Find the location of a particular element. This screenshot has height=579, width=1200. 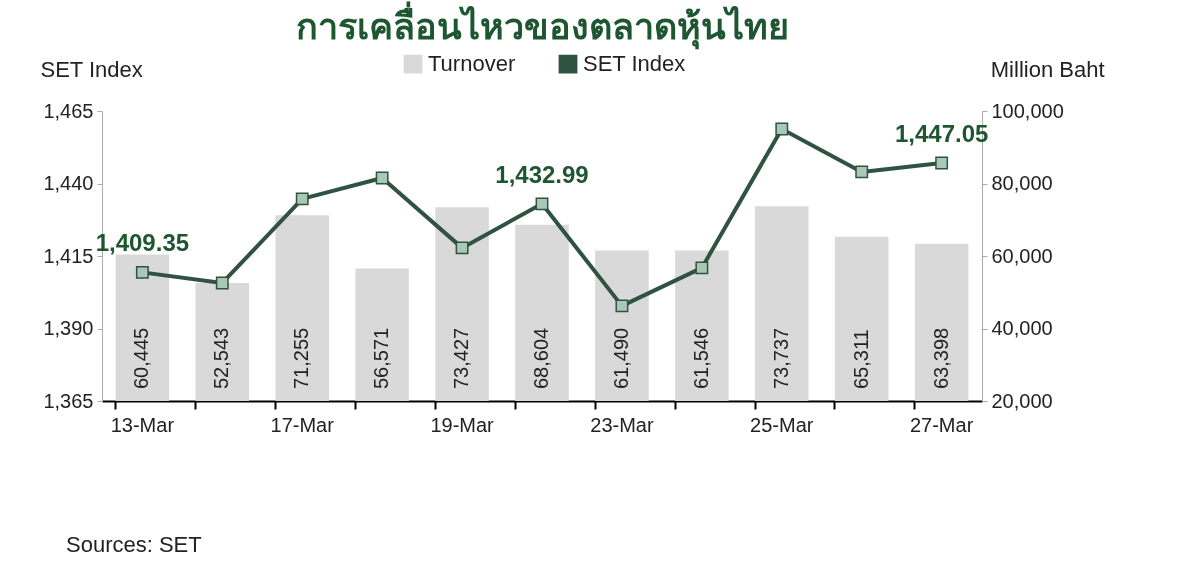

x-tick-label: 23-Mar is located at coordinates (622, 424).